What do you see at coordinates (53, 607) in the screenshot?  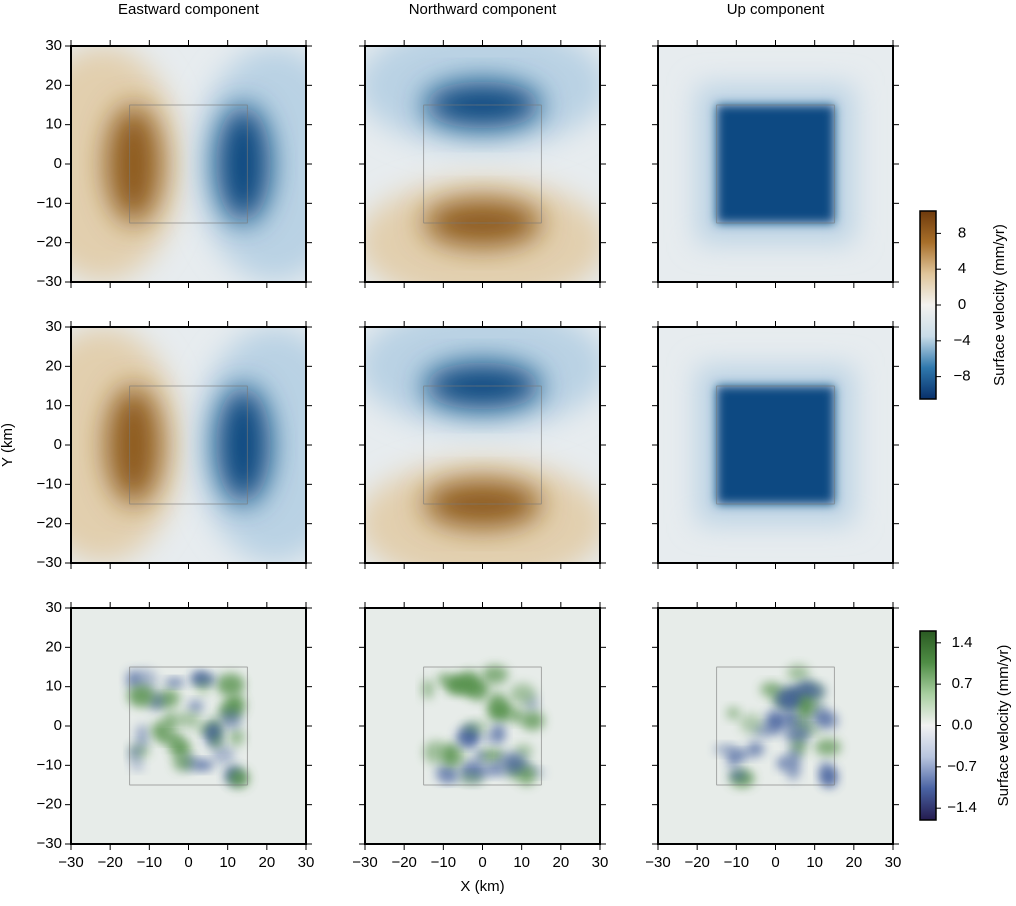 I see `y-tick-label: 30` at bounding box center [53, 607].